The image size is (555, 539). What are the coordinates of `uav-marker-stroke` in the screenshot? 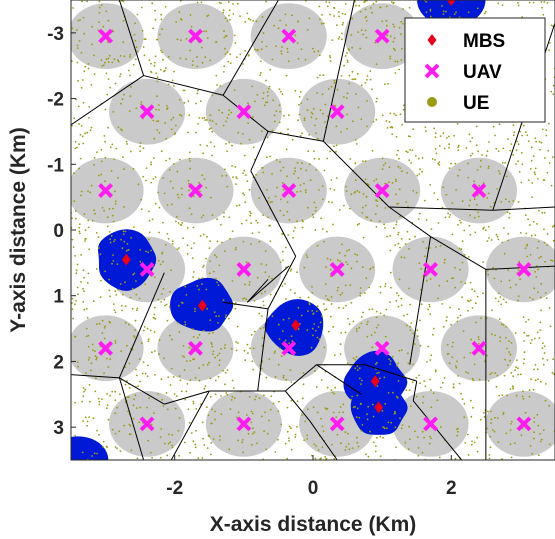 It's located at (524, 424).